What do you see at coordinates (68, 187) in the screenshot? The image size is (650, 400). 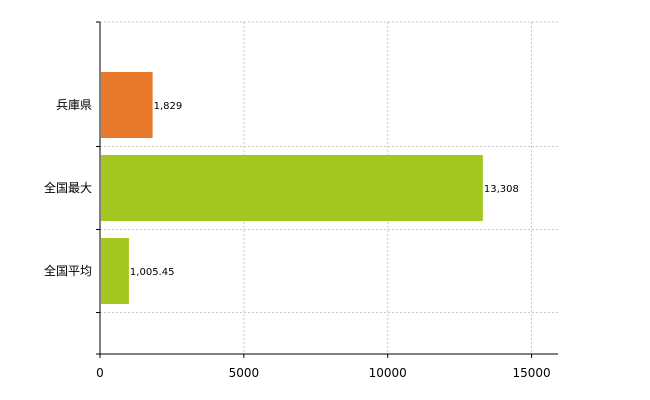 I see `category-label-2: 全国最大` at bounding box center [68, 187].